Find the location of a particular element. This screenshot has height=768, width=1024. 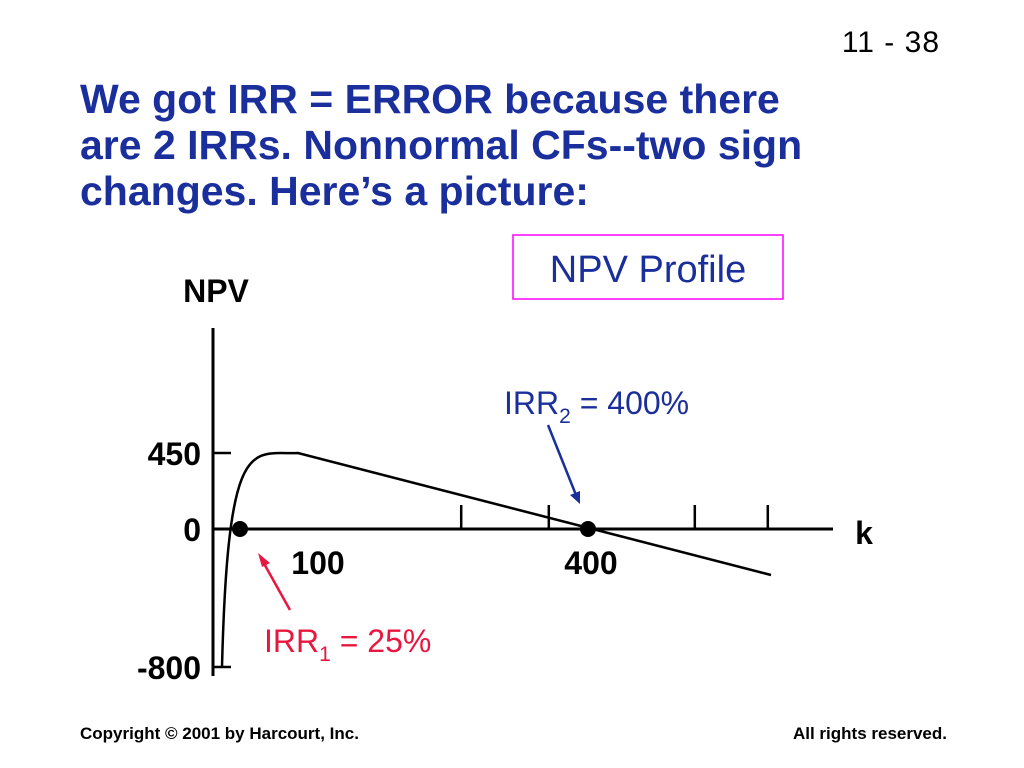

irr2-arrow-line is located at coordinates (562, 460).